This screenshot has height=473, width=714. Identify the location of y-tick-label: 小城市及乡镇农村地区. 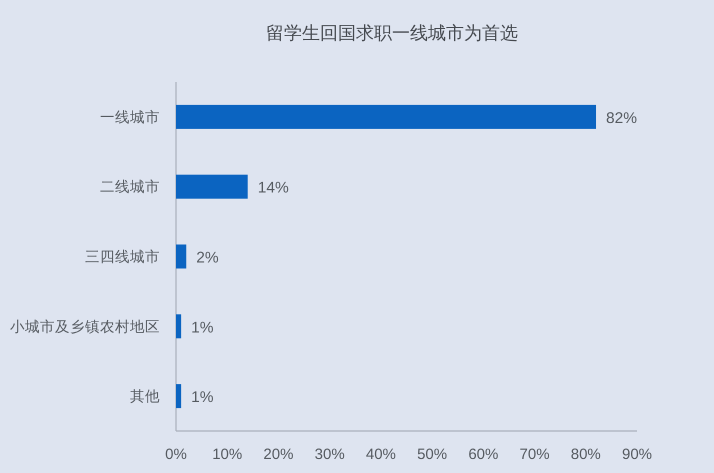
(85, 327).